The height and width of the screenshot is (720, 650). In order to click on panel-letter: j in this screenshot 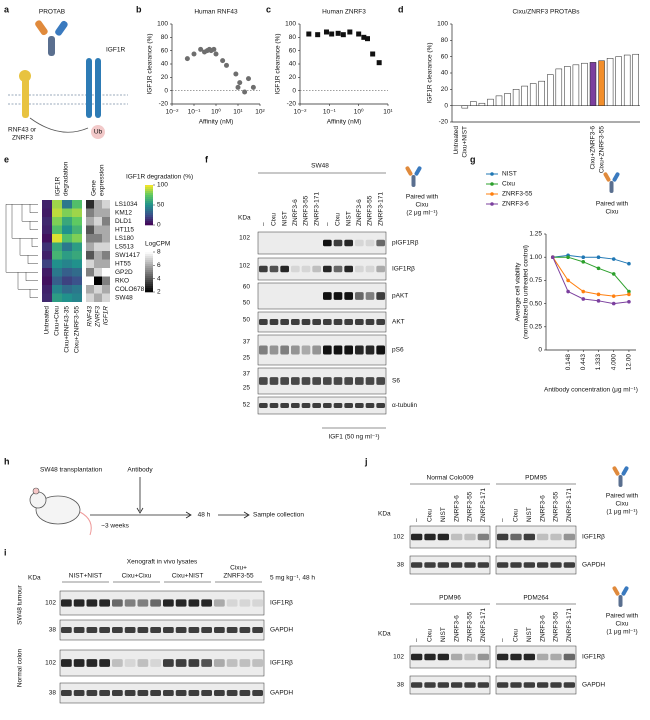, I will do `click(366, 461)`.